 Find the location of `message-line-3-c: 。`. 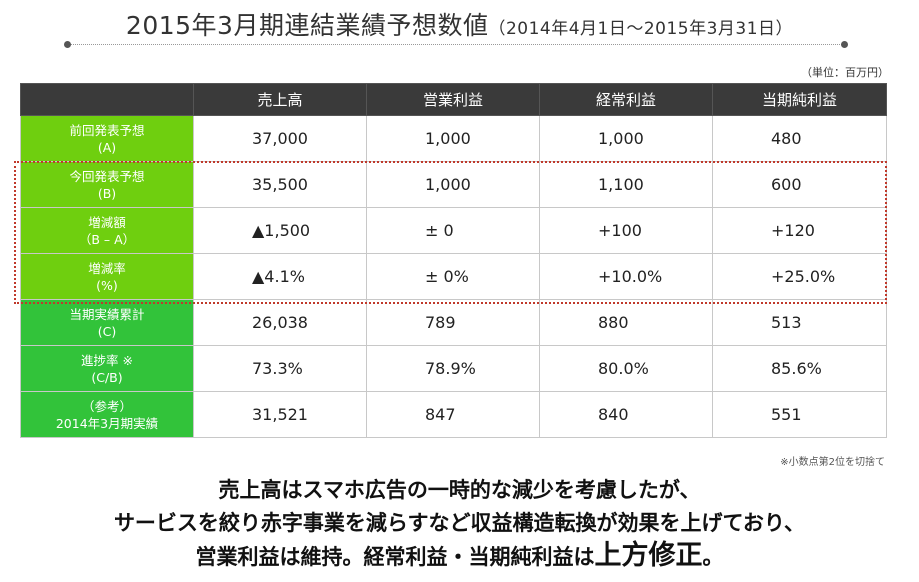

message-line-3-c: 。 is located at coordinates (713, 557).